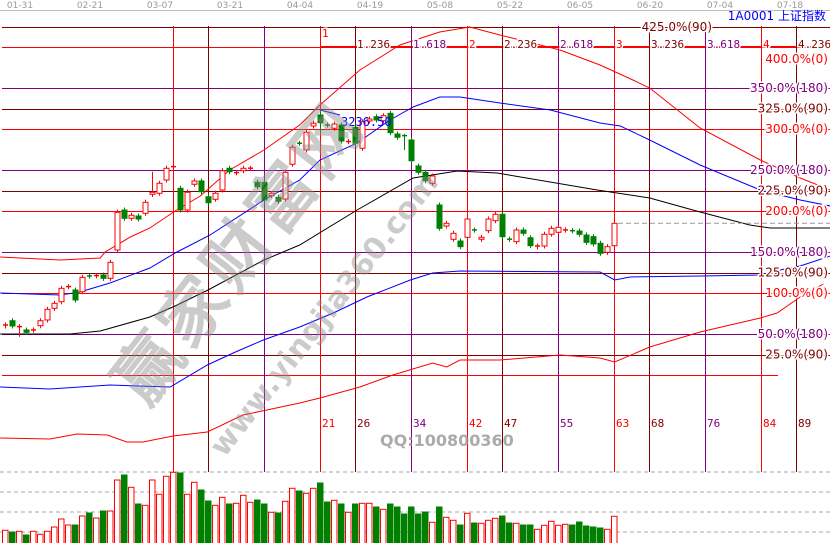  I want to click on date-tick-label: 06-05, so click(580, 6).